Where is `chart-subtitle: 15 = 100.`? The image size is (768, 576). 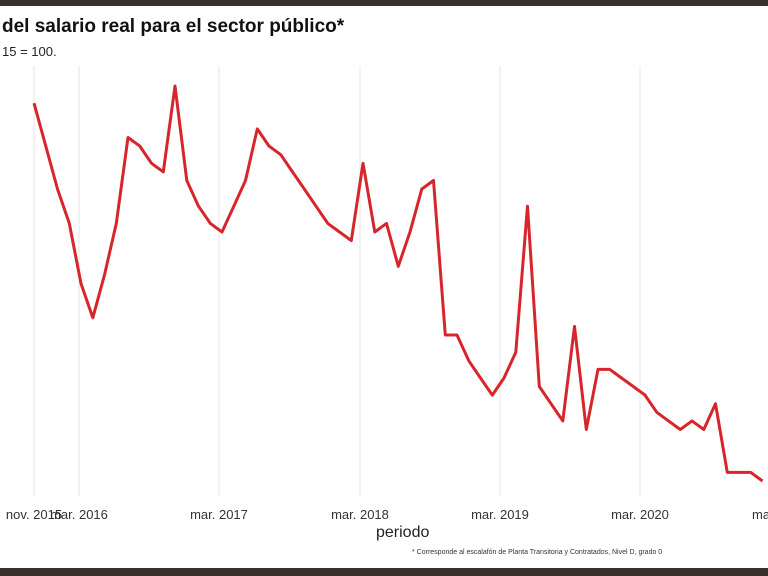
chart-subtitle: 15 = 100. is located at coordinates (29, 51).